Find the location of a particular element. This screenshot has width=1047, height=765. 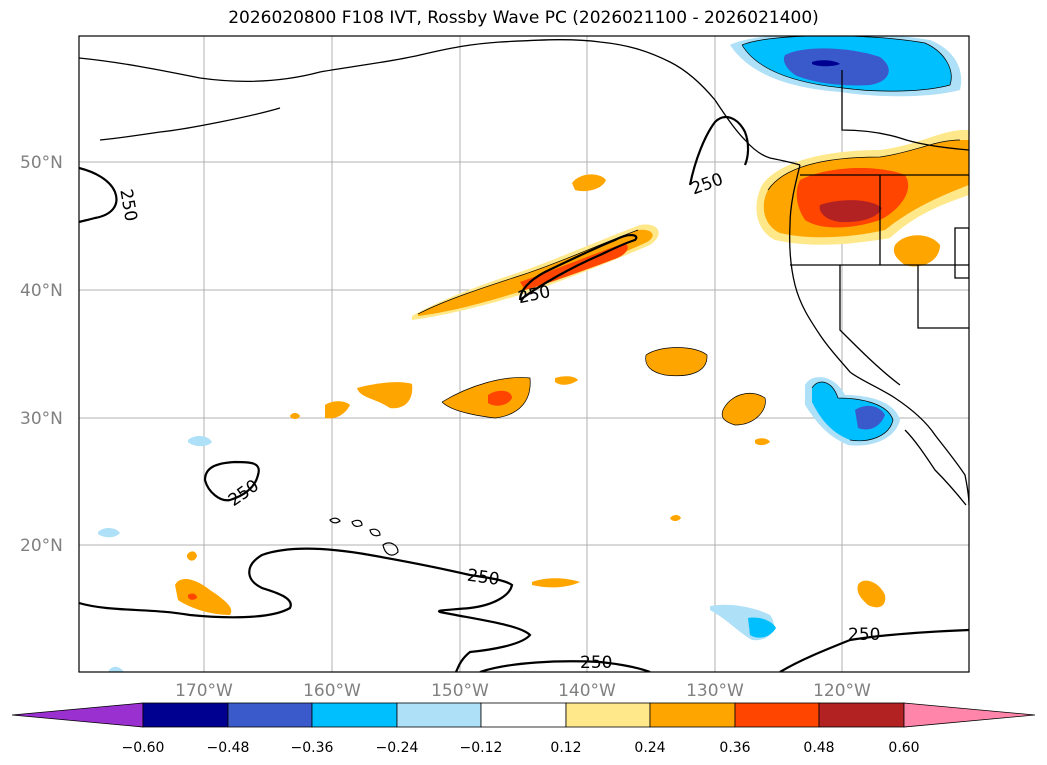

lon-label-130w: 130°W is located at coordinates (715, 691).